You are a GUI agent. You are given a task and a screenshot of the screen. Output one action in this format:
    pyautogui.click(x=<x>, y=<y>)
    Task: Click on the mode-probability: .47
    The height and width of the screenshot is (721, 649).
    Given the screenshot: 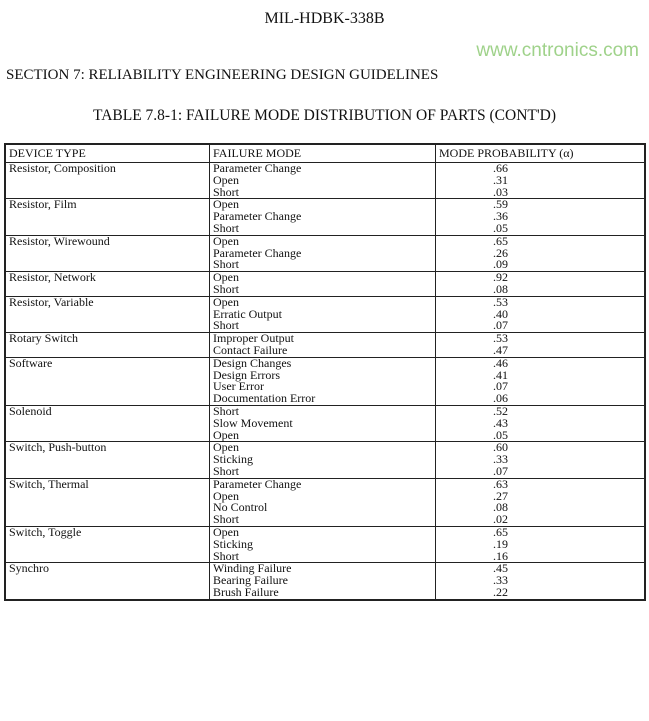 What is the action you would take?
    pyautogui.click(x=500, y=349)
    